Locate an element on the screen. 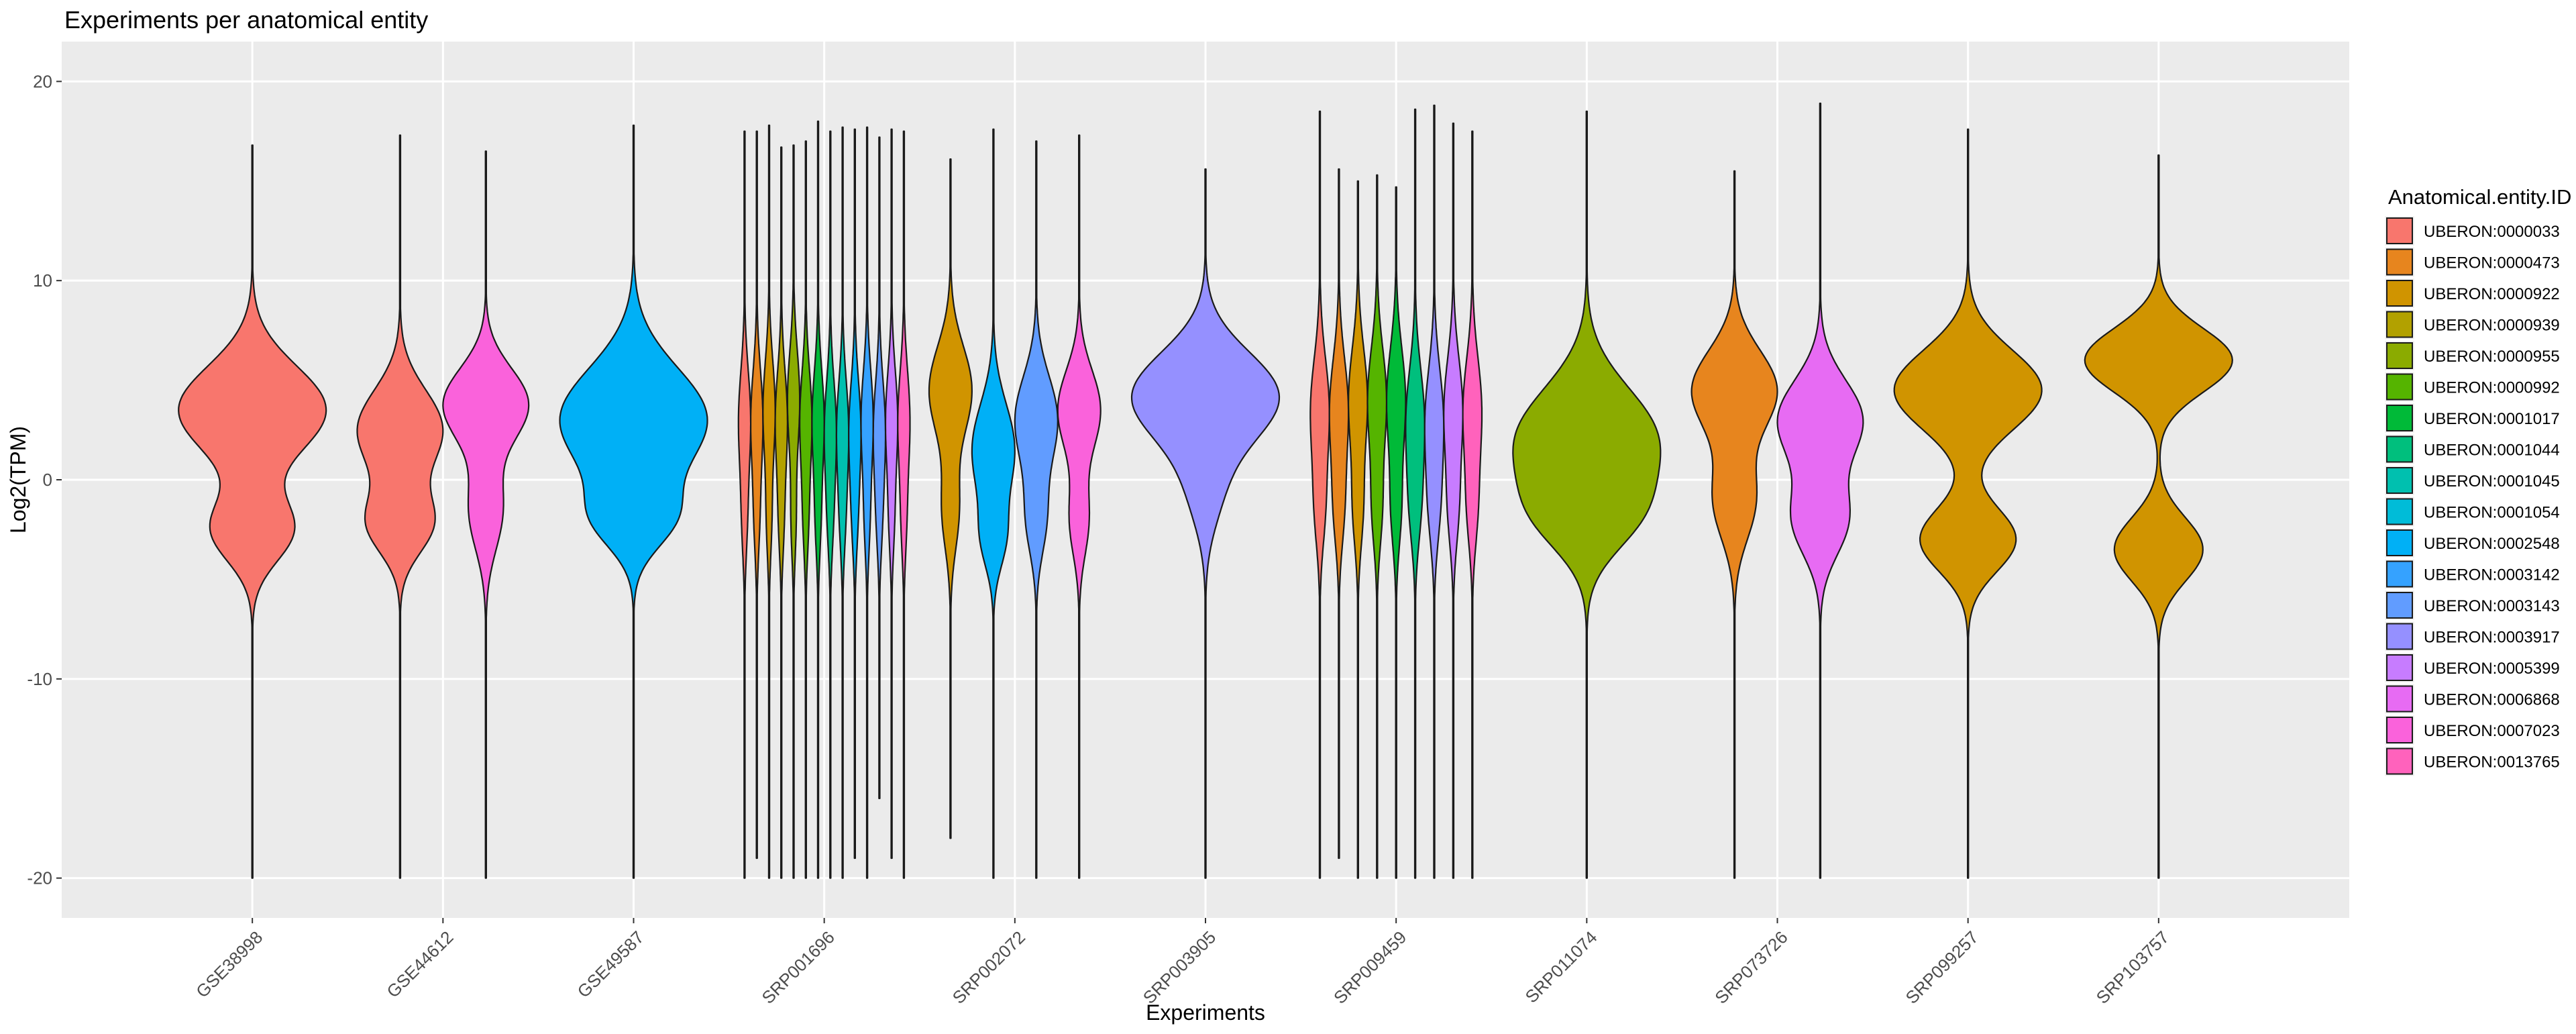  legend-label: UBERON:0001017 is located at coordinates (2492, 419).